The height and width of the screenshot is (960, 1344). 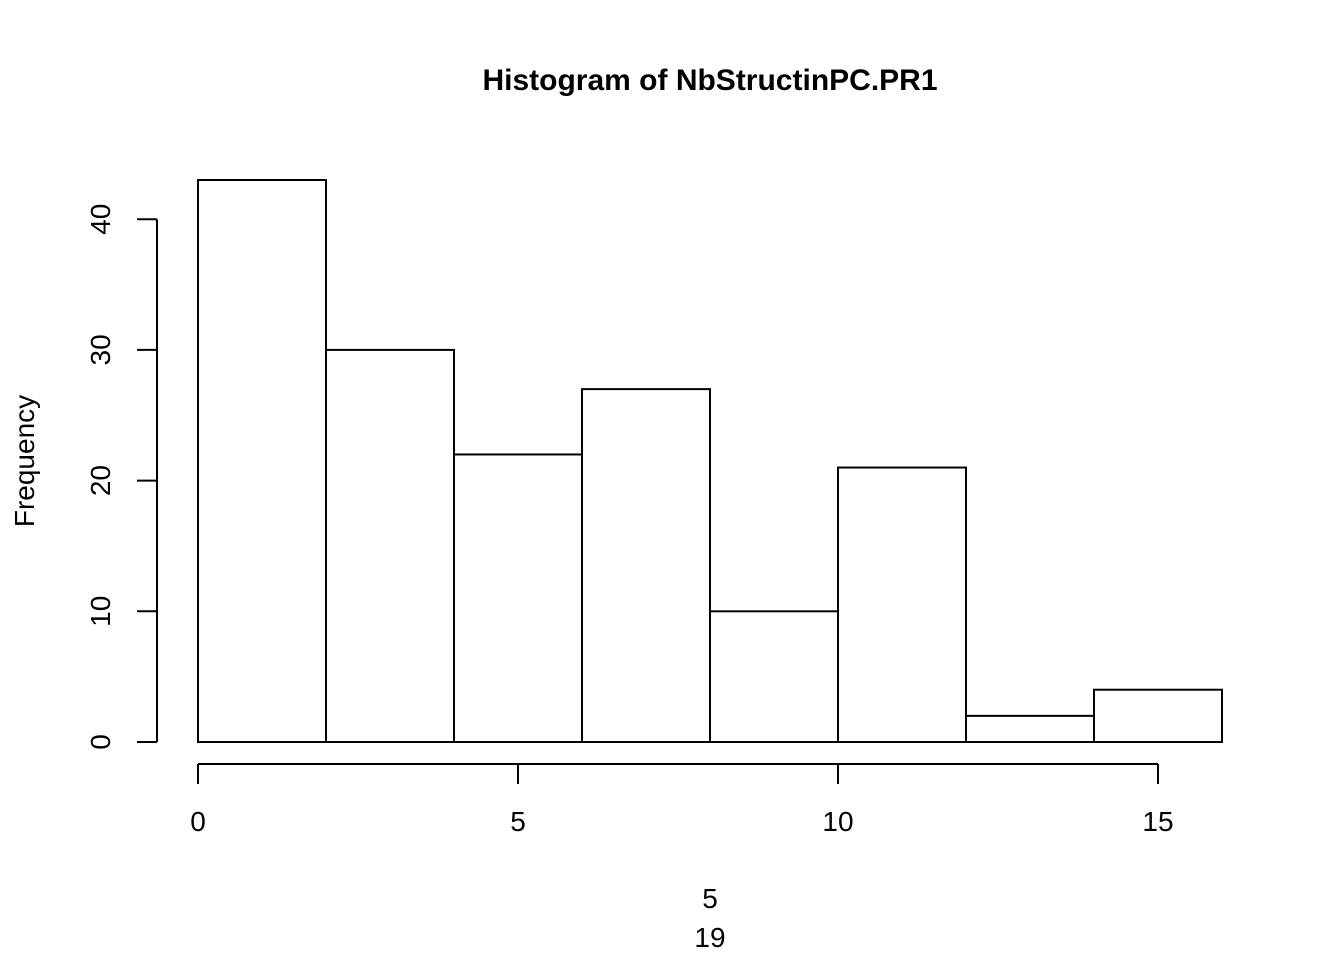 I want to click on x-tick-label-3: 15, so click(x=1157, y=821).